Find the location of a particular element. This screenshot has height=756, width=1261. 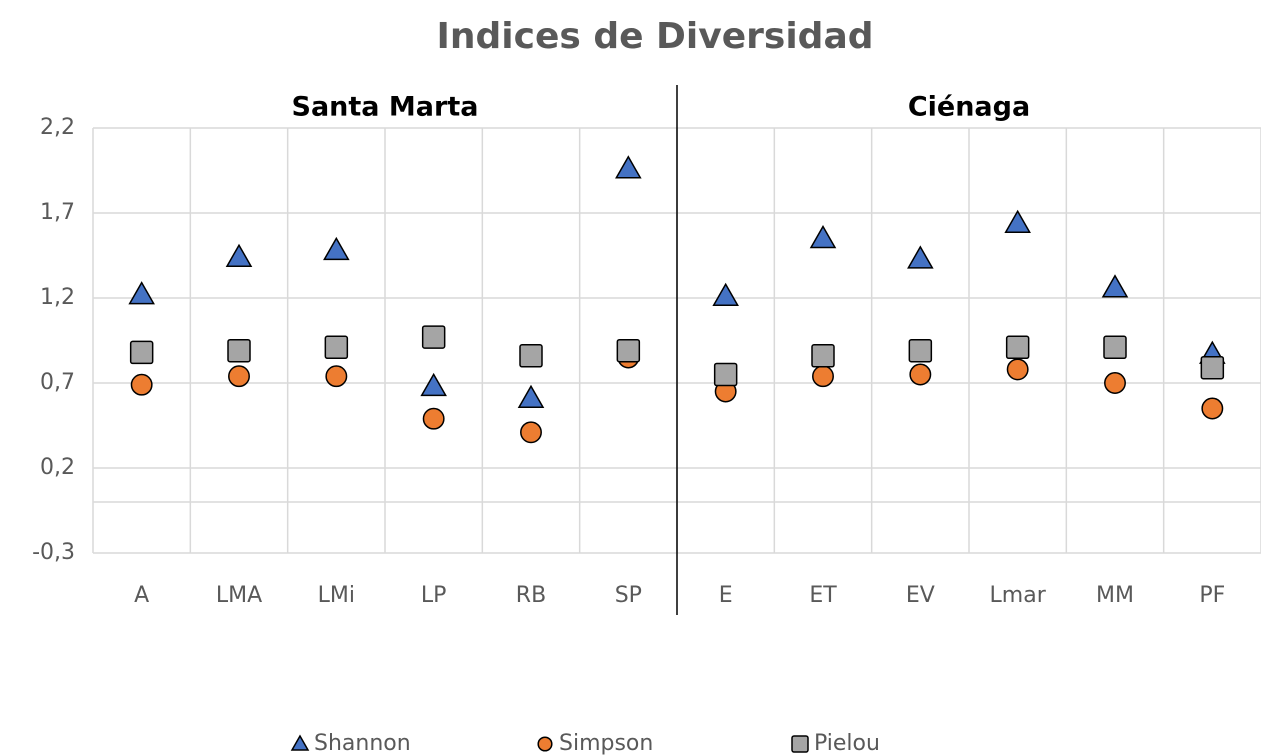

chart-title: Indices de Diversidad is located at coordinates (654, 36).